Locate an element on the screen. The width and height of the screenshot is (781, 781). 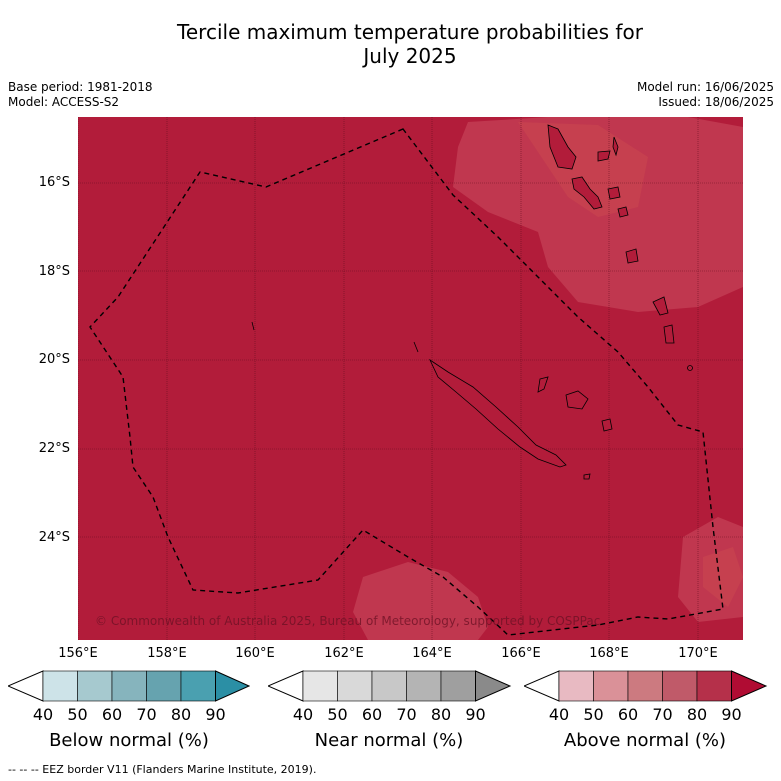
epi-island is located at coordinates (614, 193).